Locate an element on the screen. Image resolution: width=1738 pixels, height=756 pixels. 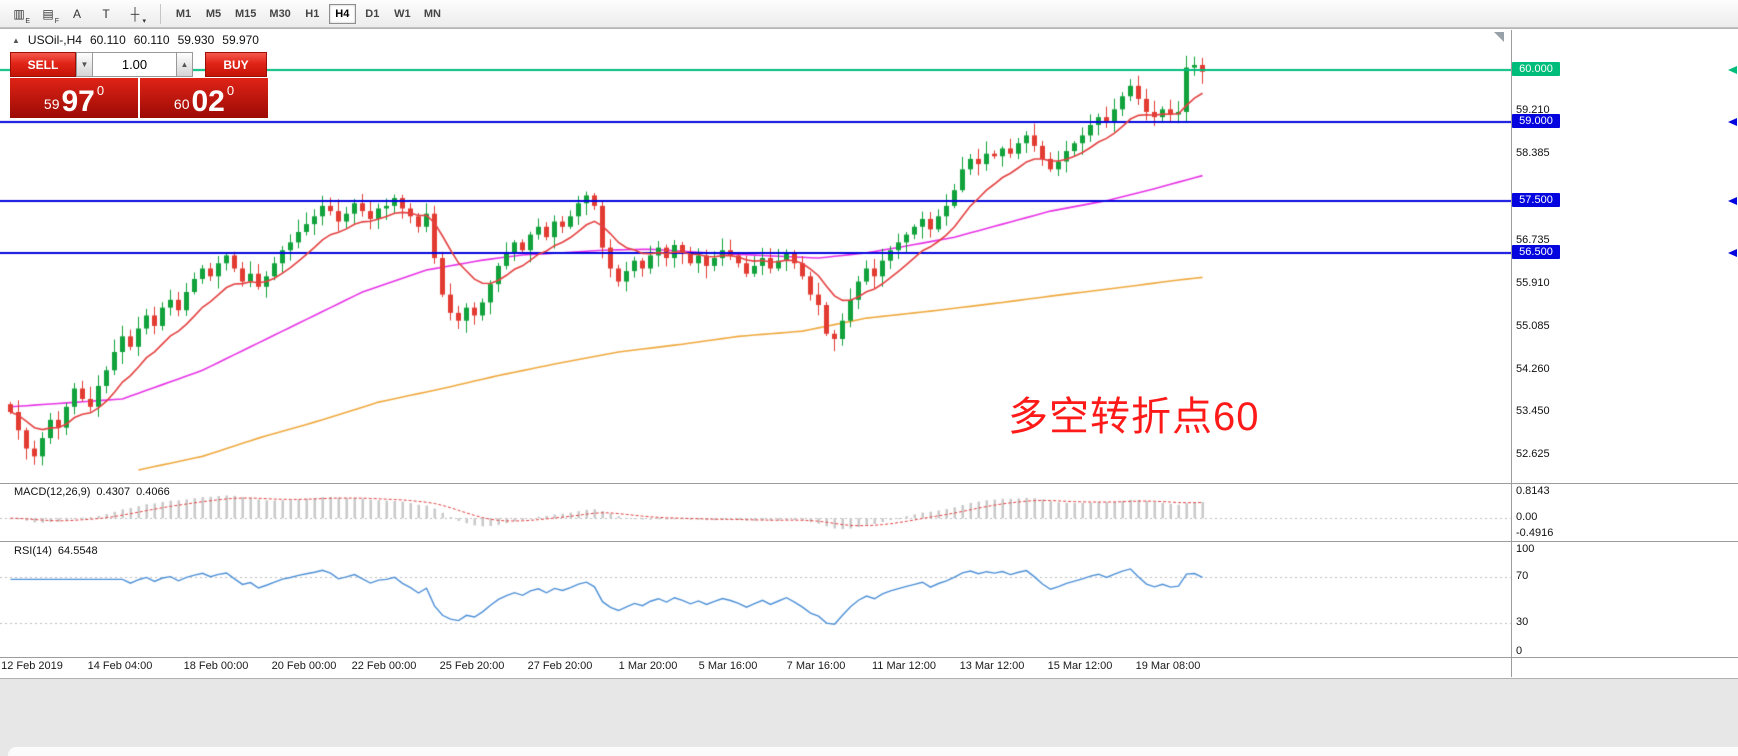
sell-price-display: 59 97 0 is located at coordinates (74, 98).